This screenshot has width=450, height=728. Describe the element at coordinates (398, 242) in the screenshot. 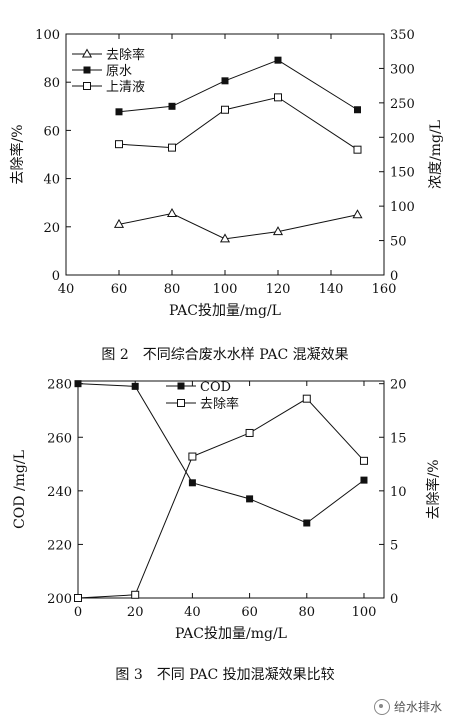

I see `y-tick-label-right: 50` at that location.